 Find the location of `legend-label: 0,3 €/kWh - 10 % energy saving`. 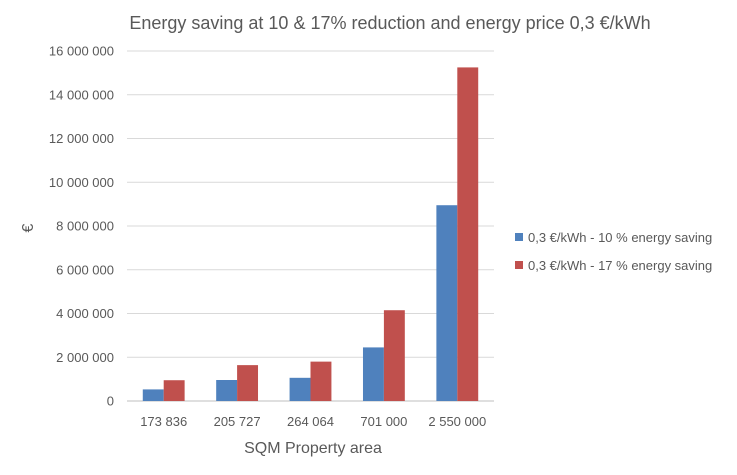

legend-label: 0,3 €/kWh - 10 % energy saving is located at coordinates (620, 237).